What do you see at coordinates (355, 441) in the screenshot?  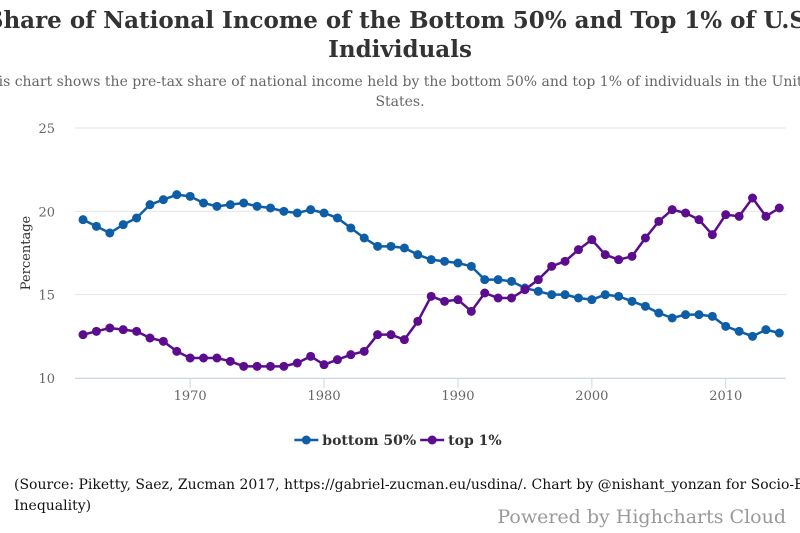 I see `legend-item: bottom 50%` at bounding box center [355, 441].